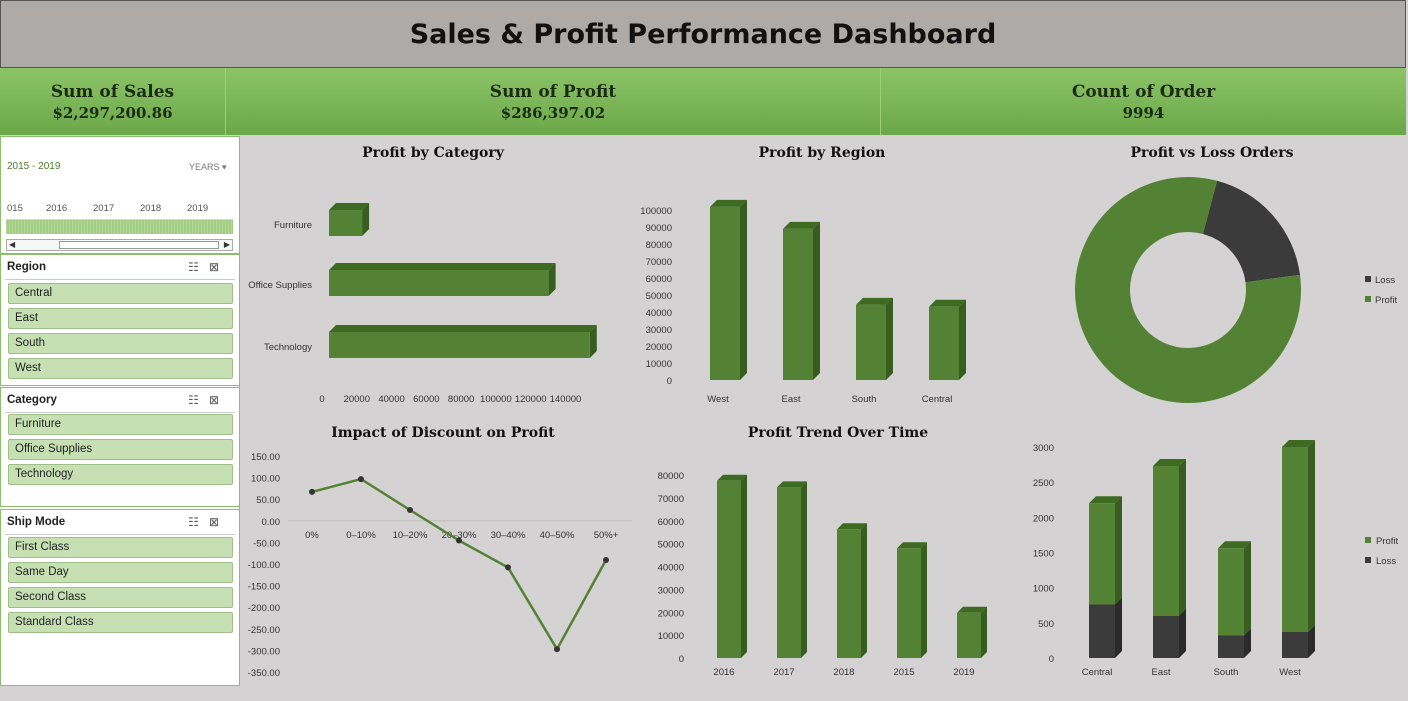 Image resolution: width=1408 pixels, height=701 pixels. I want to click on slicer-header: Category, so click(32, 400).